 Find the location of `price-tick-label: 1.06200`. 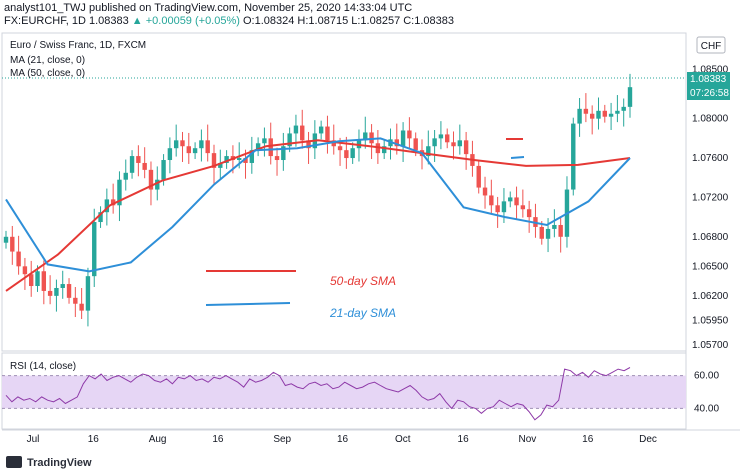

price-tick-label: 1.06200 is located at coordinates (710, 296).